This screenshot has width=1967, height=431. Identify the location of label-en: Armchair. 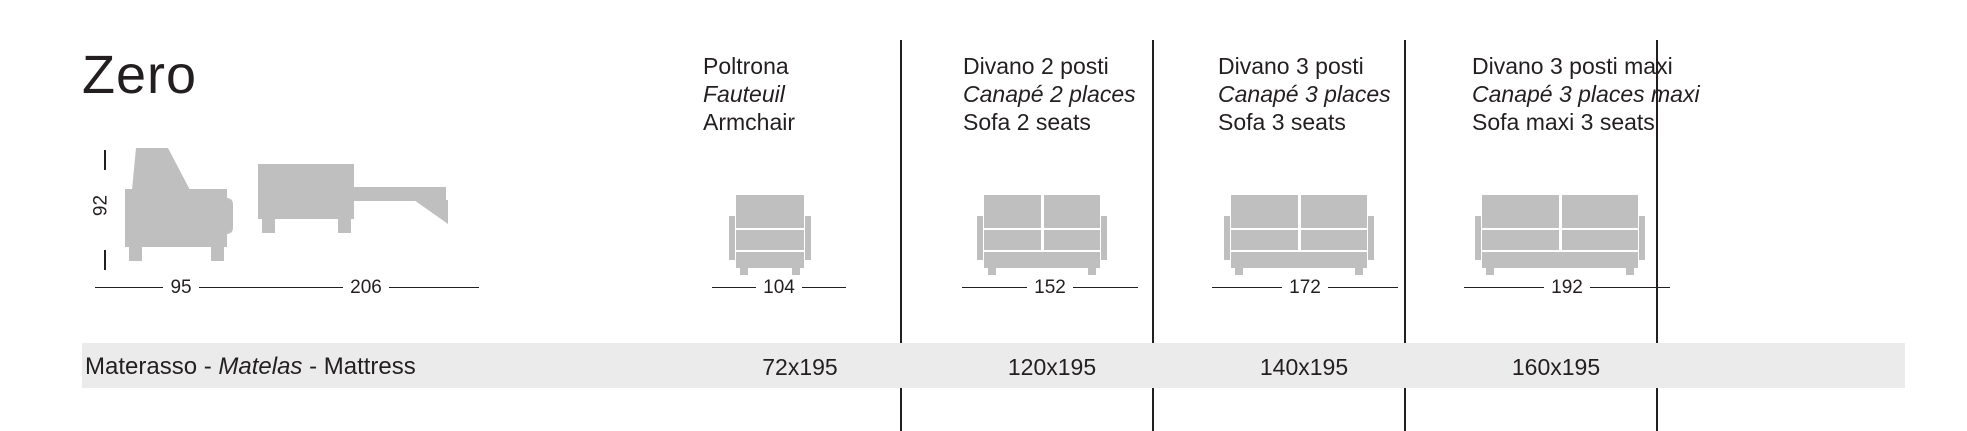
(749, 122).